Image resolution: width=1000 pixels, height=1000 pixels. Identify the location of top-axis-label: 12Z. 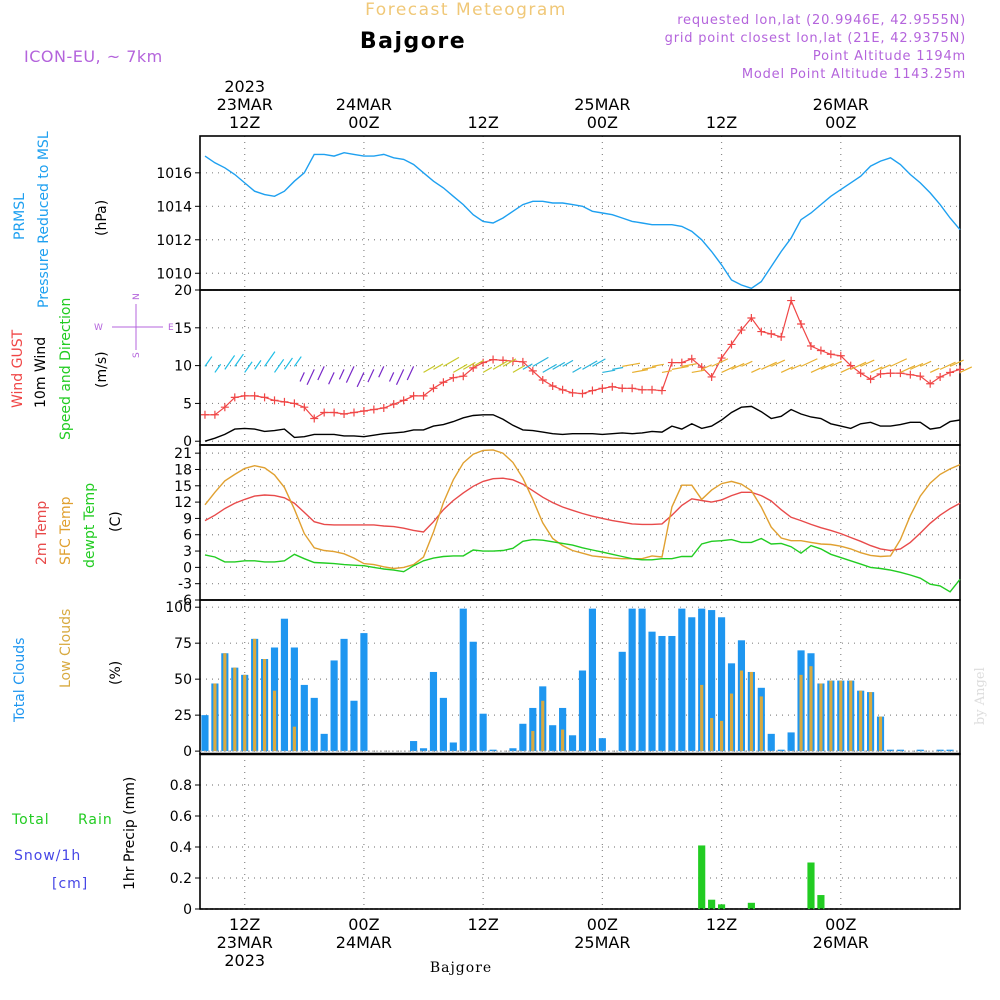
(721, 122).